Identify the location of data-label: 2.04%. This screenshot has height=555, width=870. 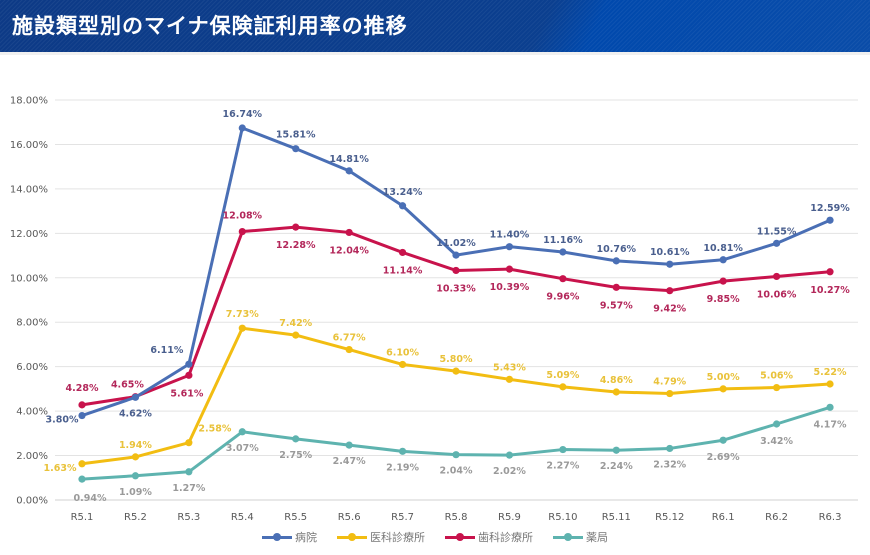
(456, 471).